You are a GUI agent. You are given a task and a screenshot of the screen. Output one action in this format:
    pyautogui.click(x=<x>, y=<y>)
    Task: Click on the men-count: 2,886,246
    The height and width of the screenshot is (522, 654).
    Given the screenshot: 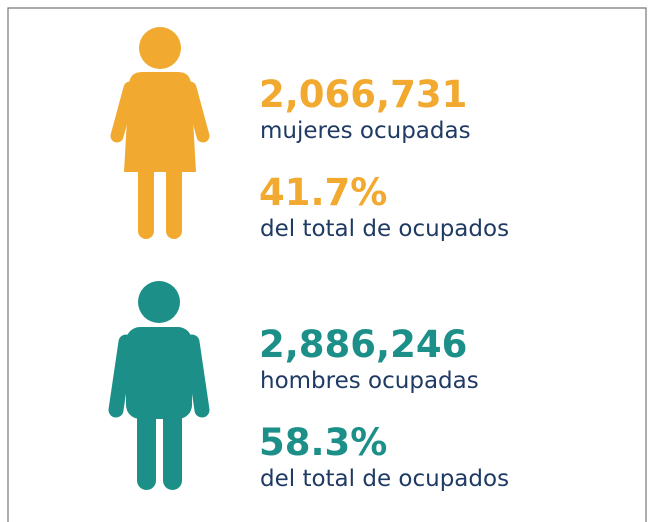 What is the action you would take?
    pyautogui.click(x=363, y=344)
    